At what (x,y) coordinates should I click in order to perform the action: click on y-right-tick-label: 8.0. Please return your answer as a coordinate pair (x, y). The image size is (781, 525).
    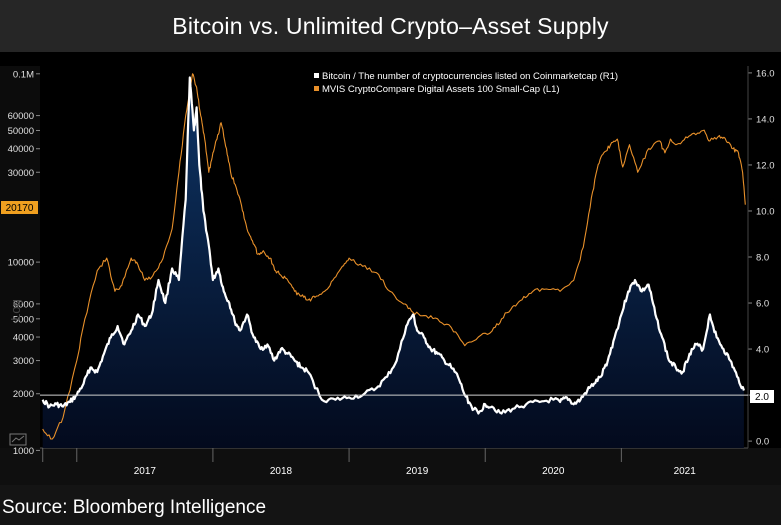
    Looking at the image, I should click on (762, 258).